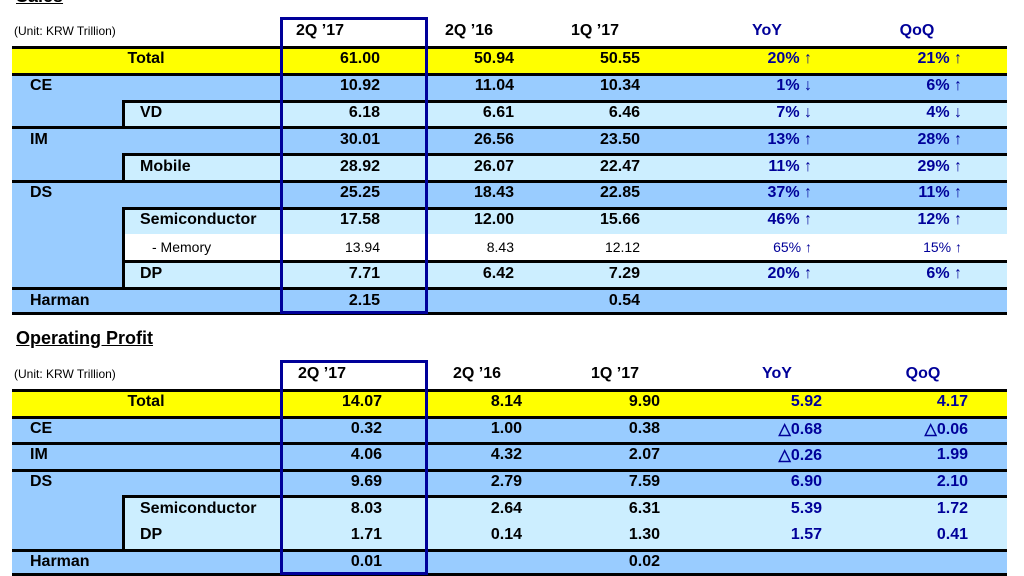 The image size is (1024, 576). What do you see at coordinates (619, 86) in the screenshot?
I see `cell-1q17: 10.34` at bounding box center [619, 86].